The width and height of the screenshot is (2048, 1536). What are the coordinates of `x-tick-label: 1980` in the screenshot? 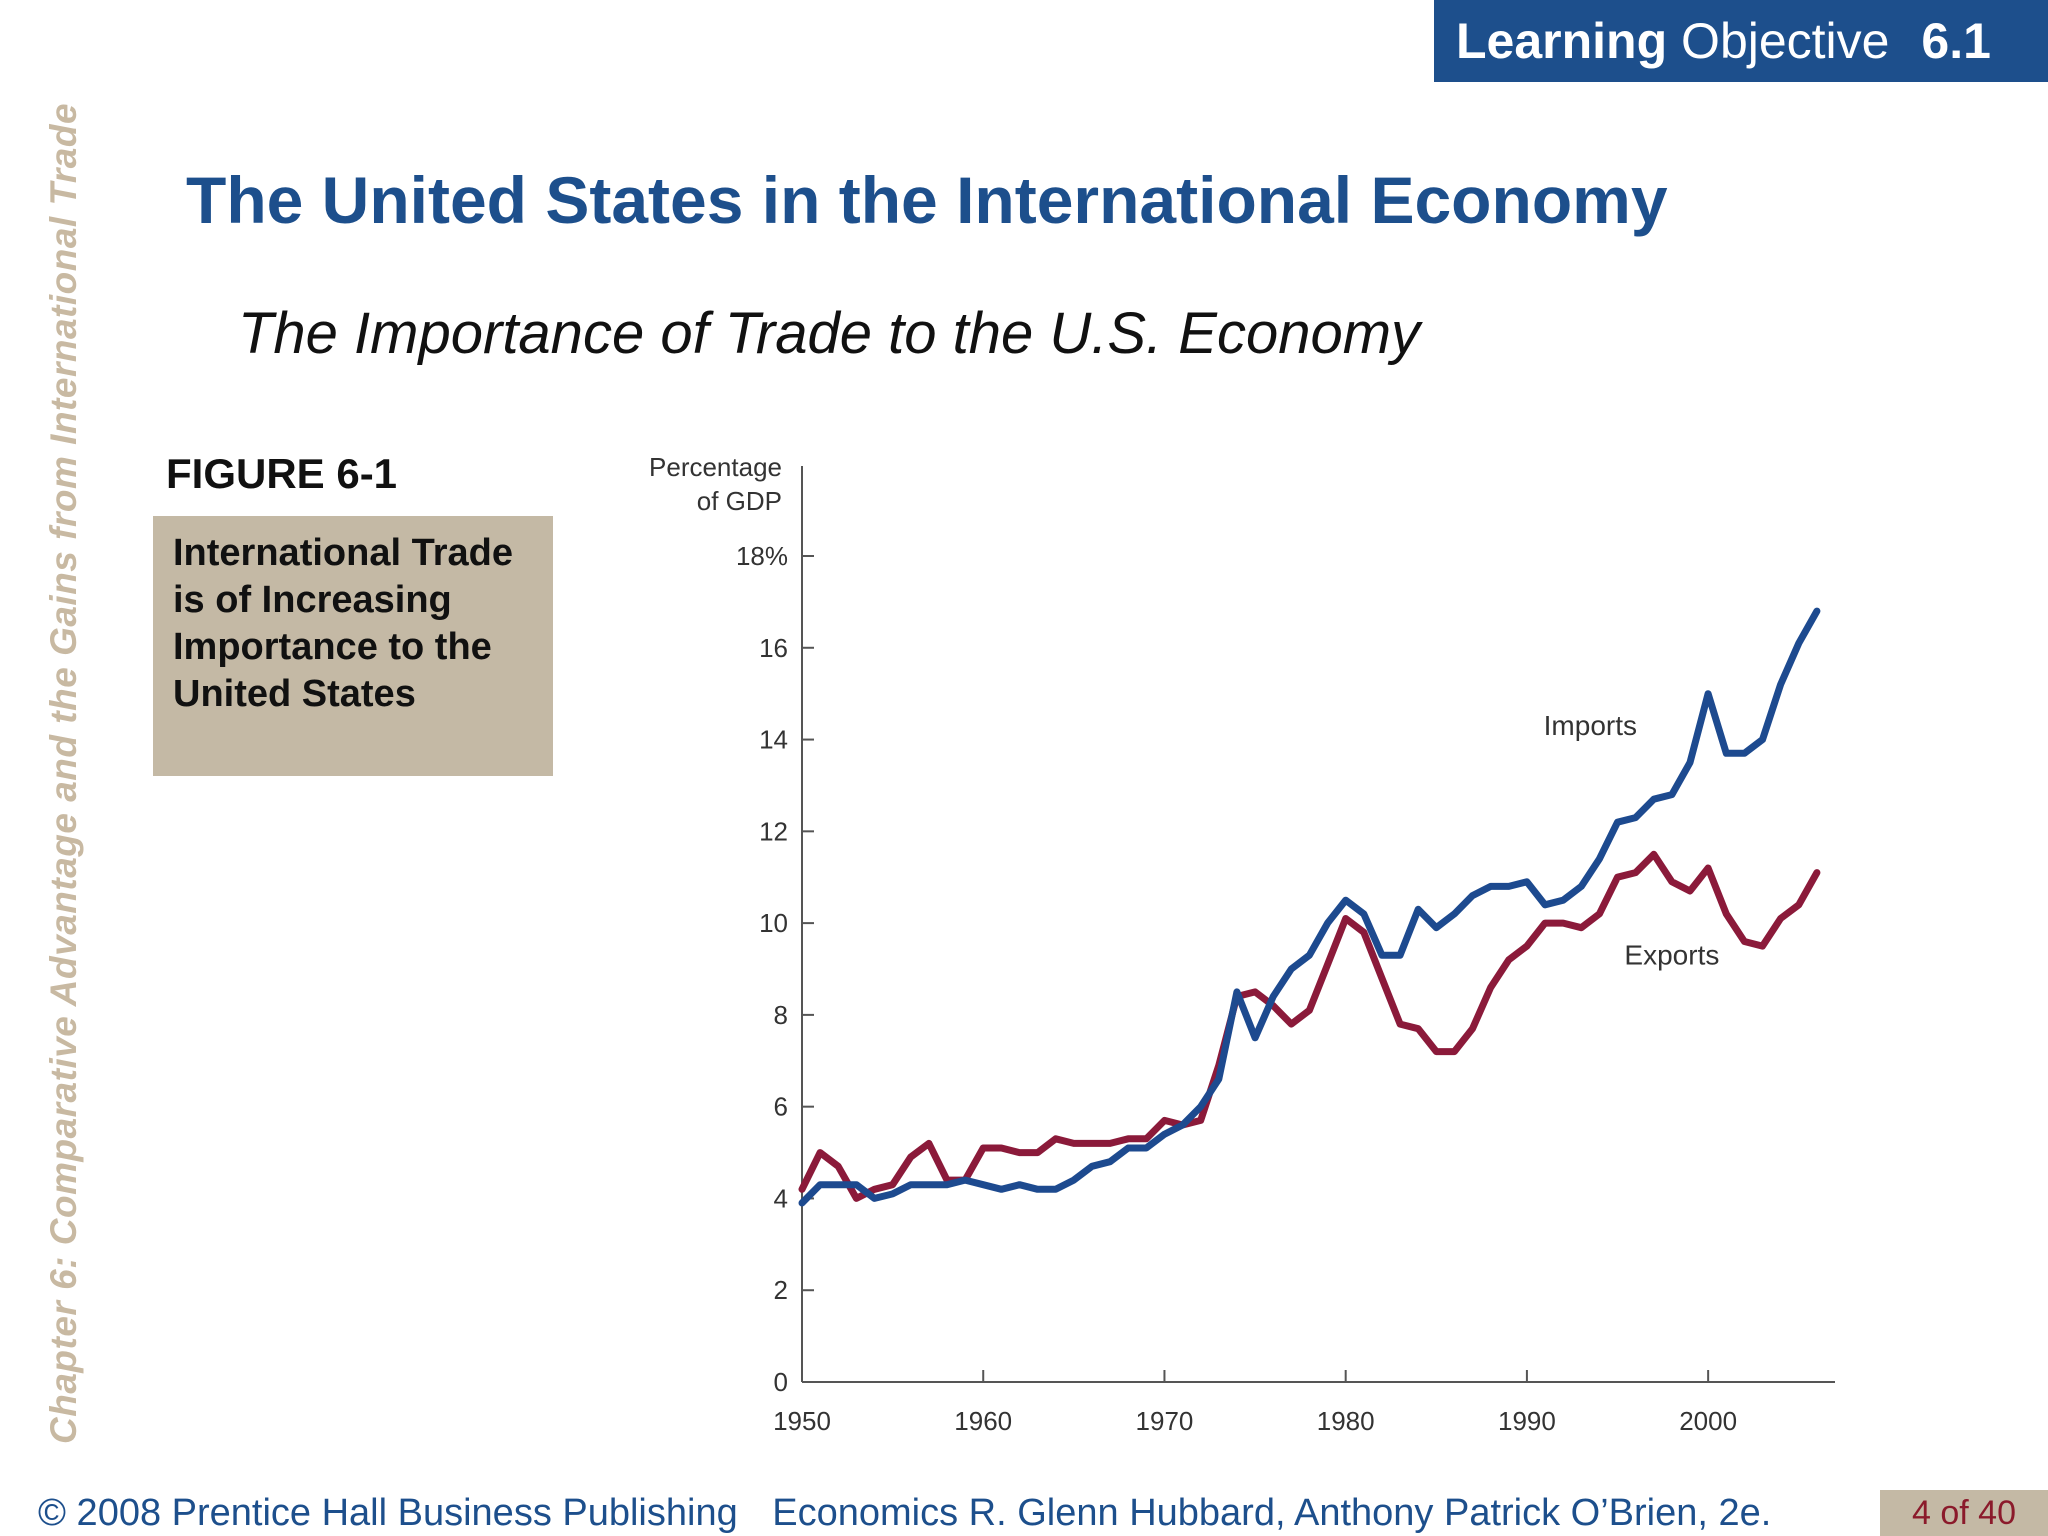 It's located at (1346, 1421).